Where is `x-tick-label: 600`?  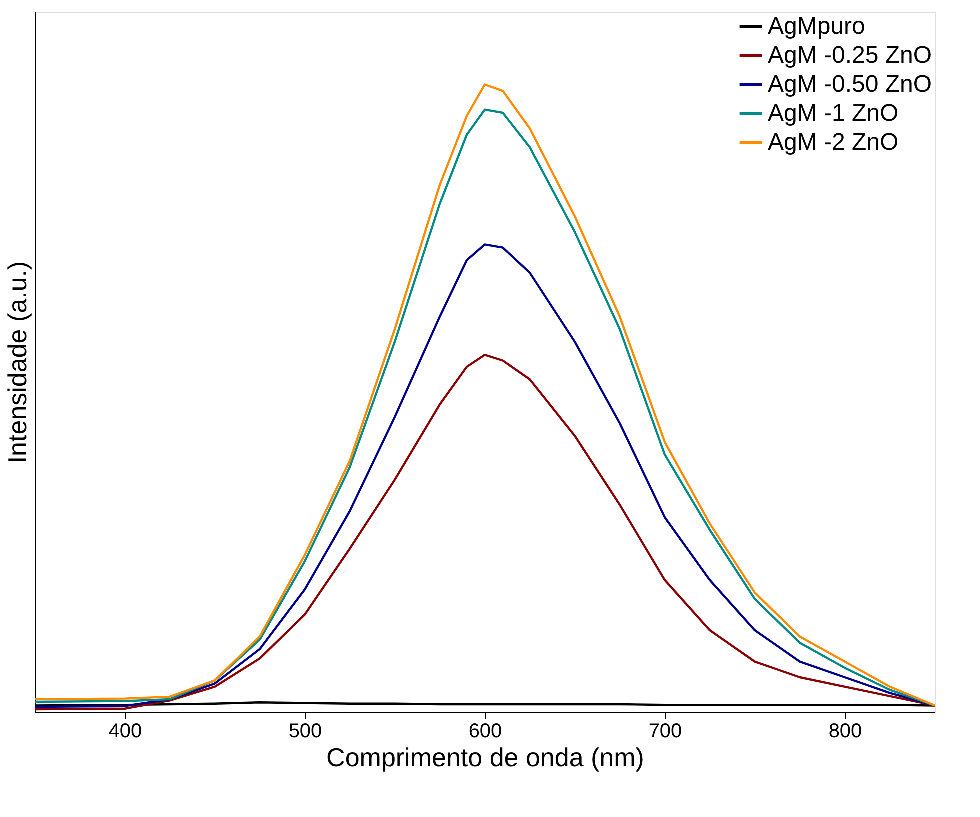 x-tick-label: 600 is located at coordinates (485, 731).